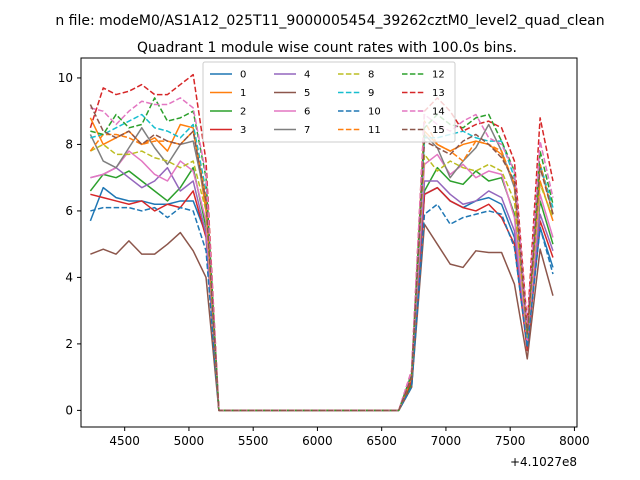  Describe the element at coordinates (65, 78) in the screenshot. I see `y-tick-label: 10` at that location.